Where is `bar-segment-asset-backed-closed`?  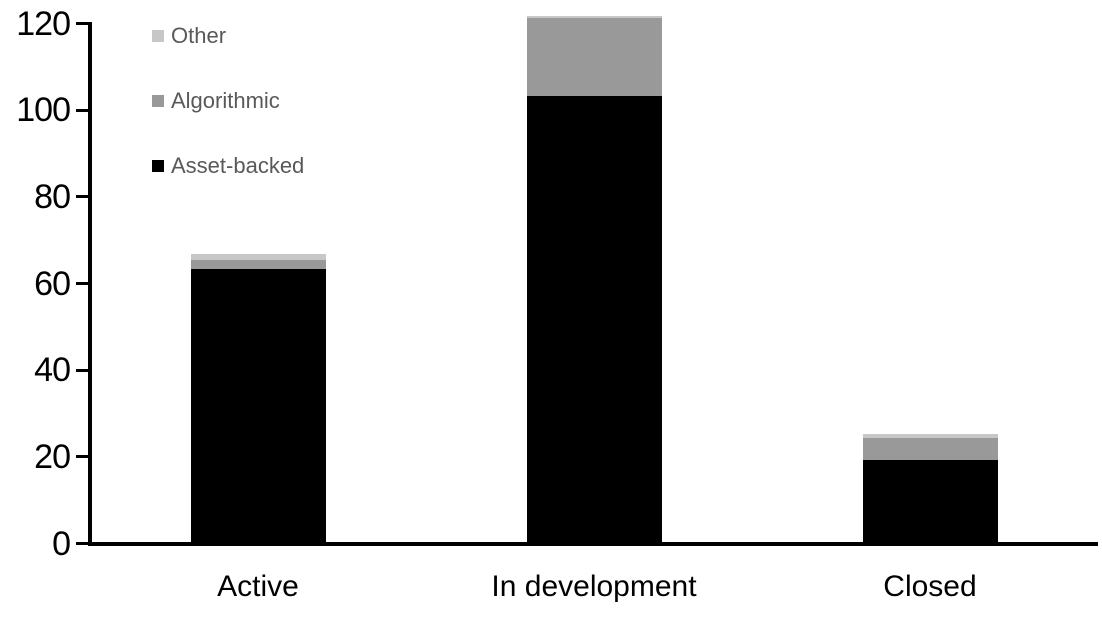 bar-segment-asset-backed-closed is located at coordinates (930, 500).